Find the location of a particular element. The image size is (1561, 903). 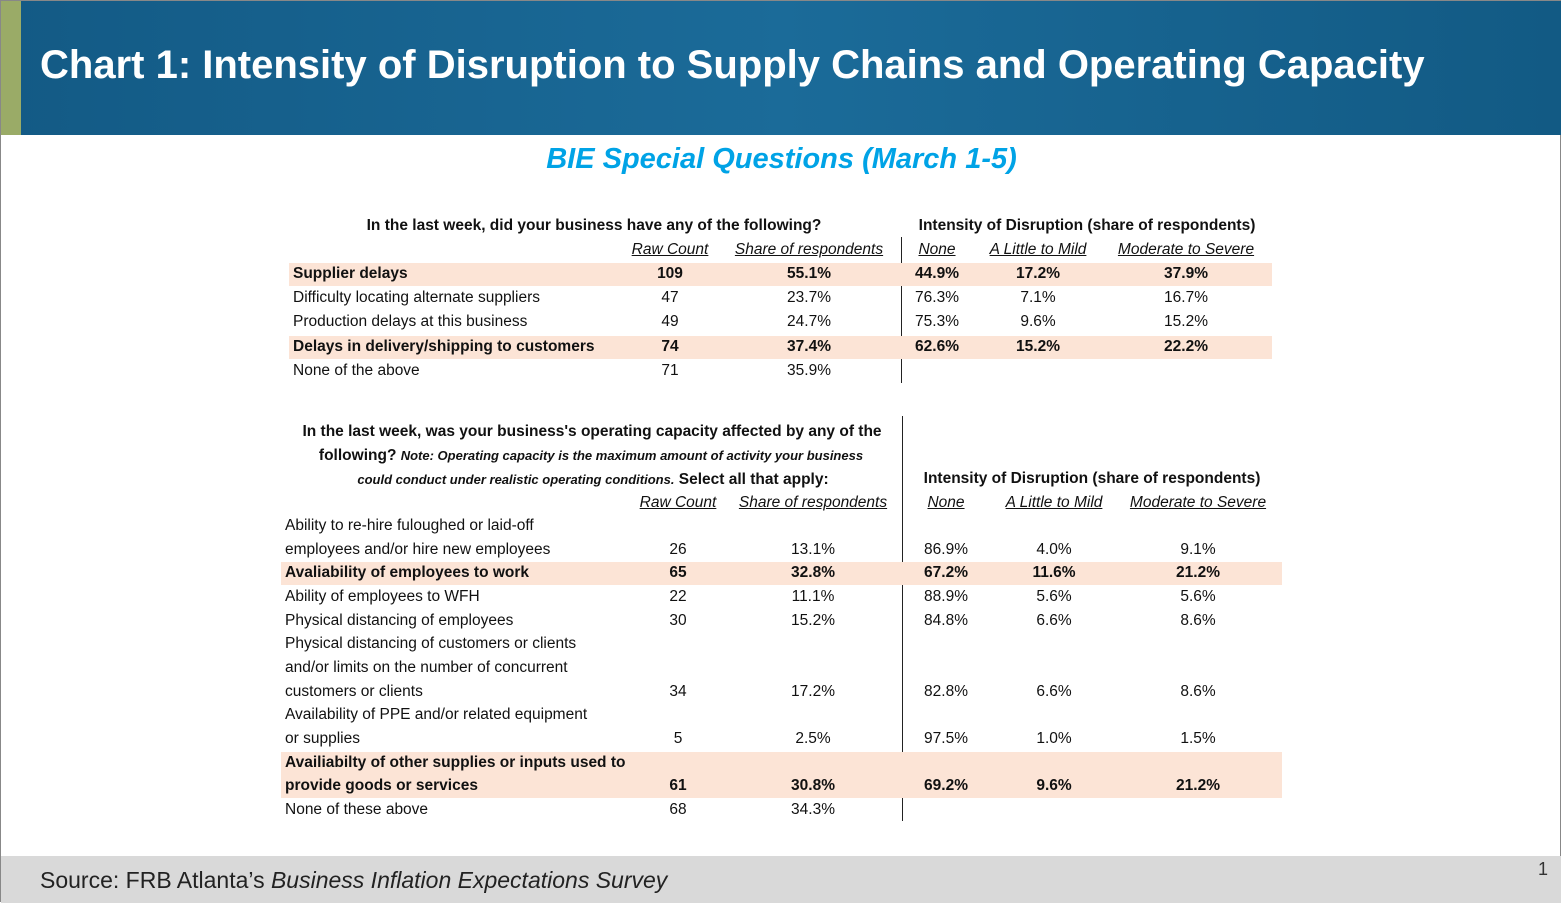

cell-value: 84.8% is located at coordinates (946, 620).